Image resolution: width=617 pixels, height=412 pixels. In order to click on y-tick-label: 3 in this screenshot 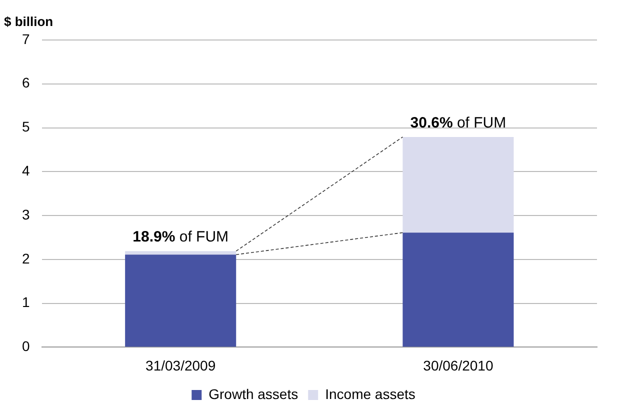, I will do `click(26, 214)`.